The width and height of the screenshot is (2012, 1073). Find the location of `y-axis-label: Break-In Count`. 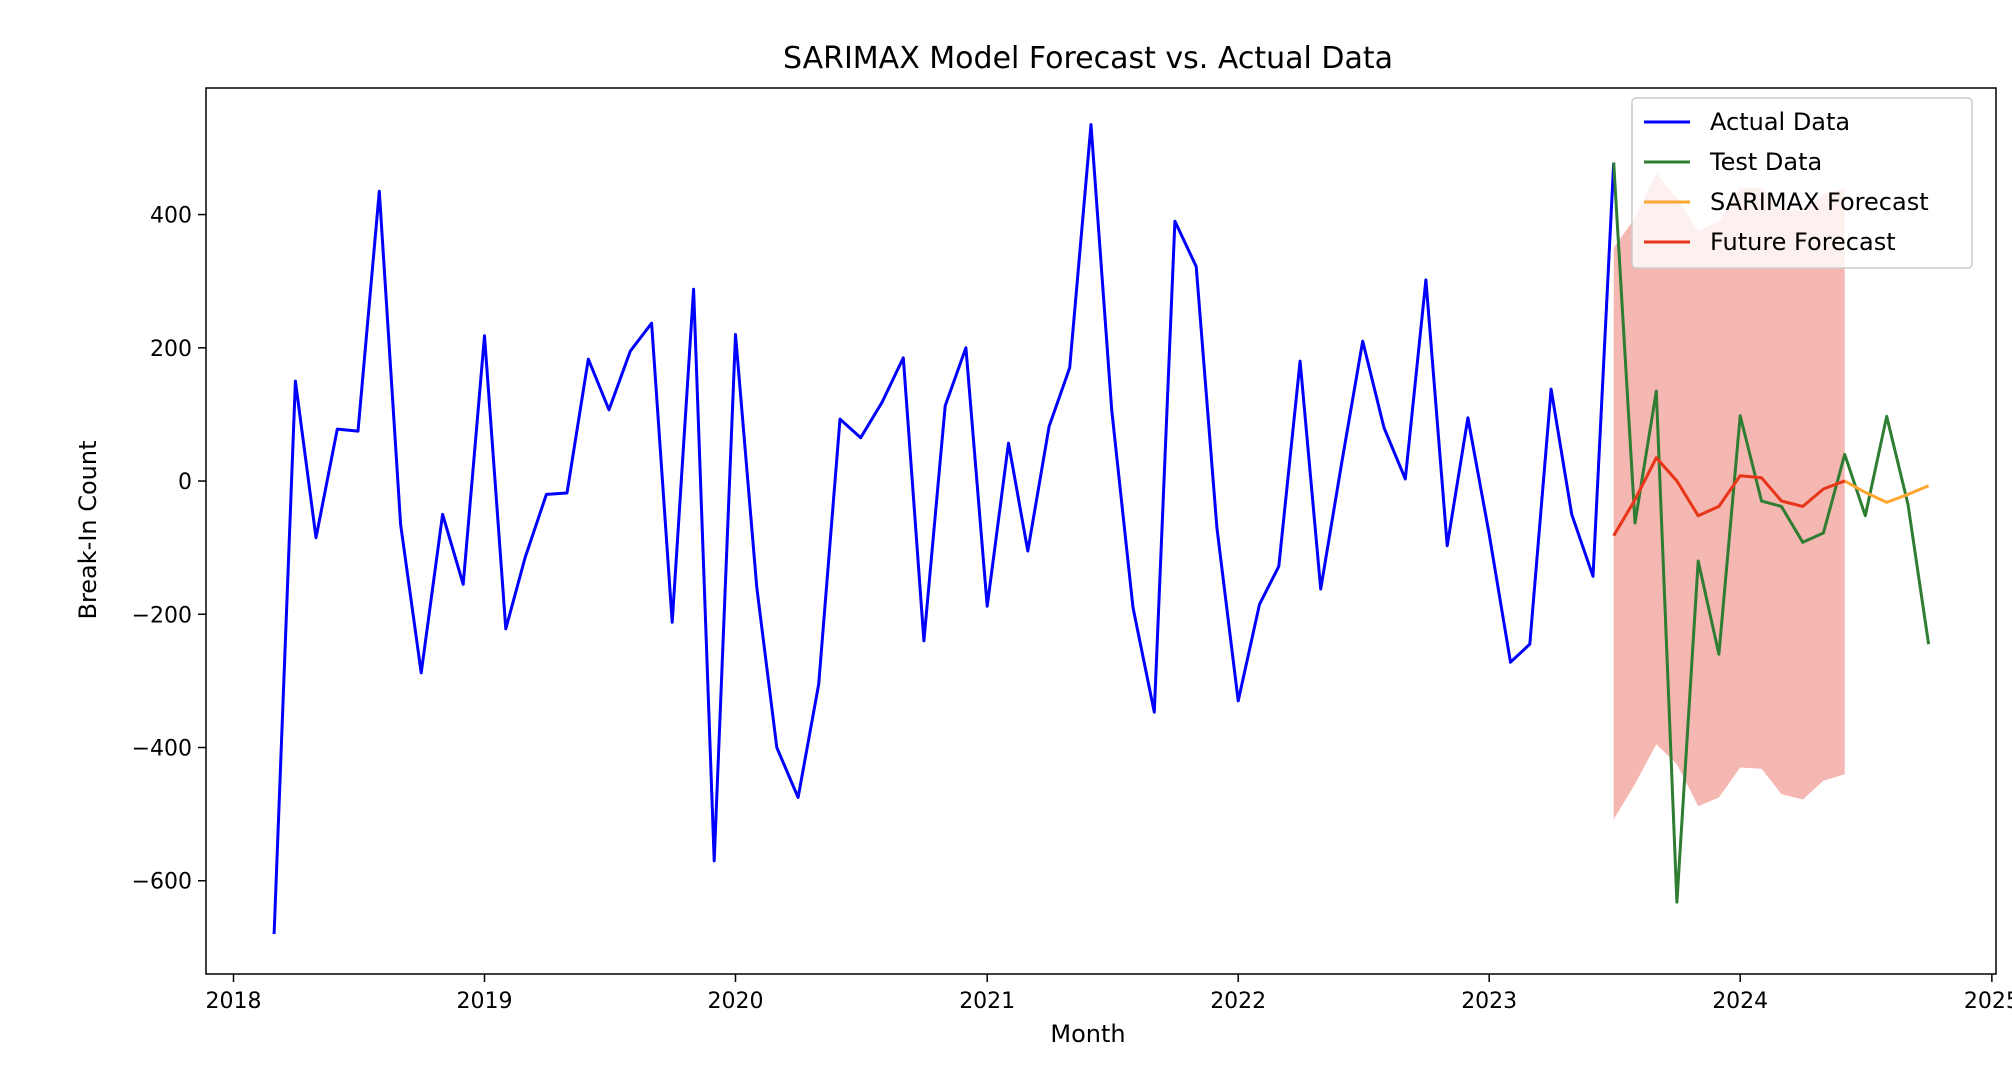

y-axis-label: Break-In Count is located at coordinates (88, 529).